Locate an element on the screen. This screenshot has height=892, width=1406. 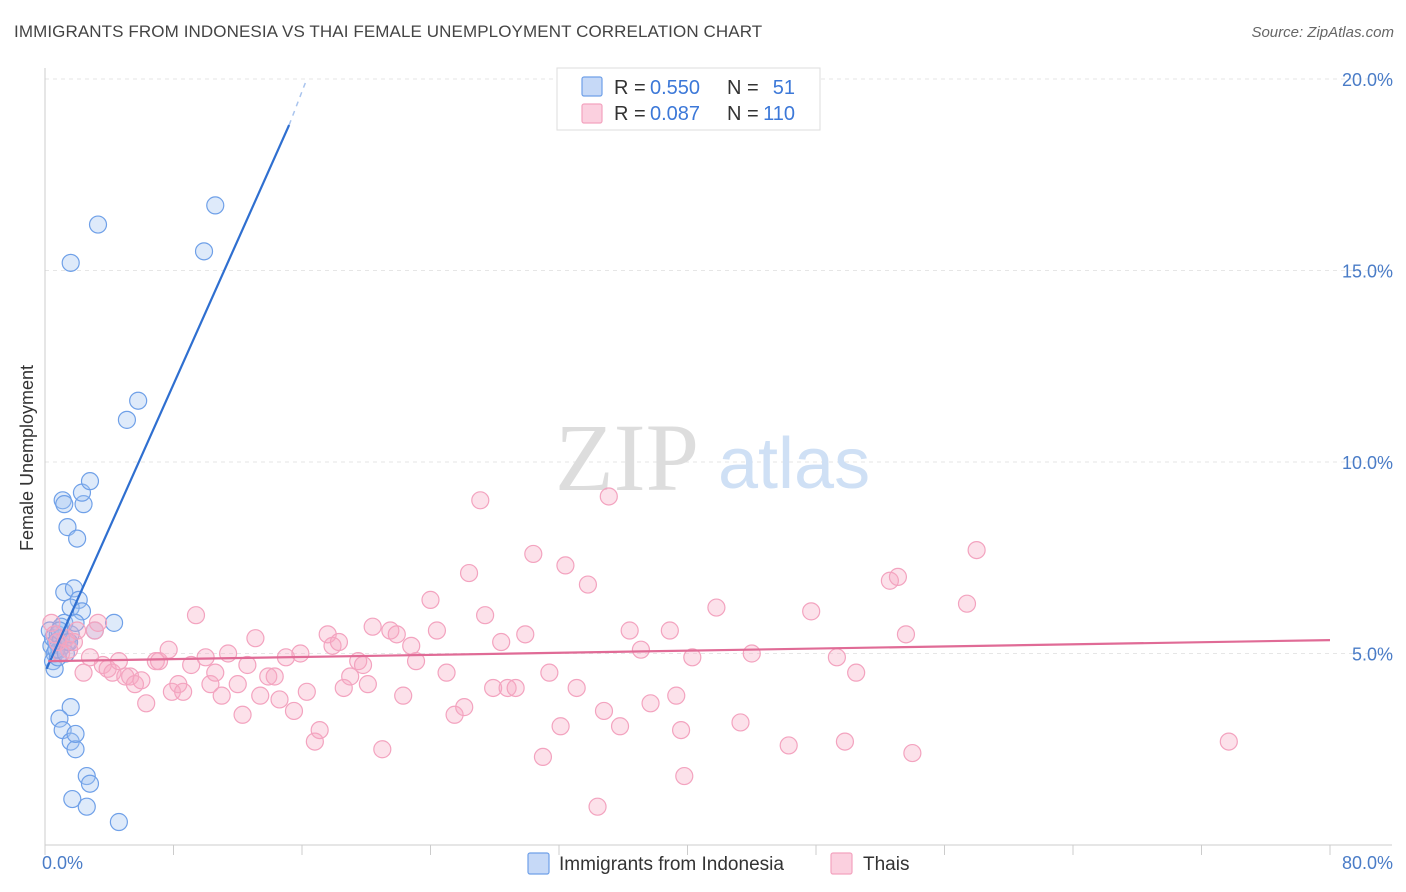
series-legend: Immigrants from Indonesia Thais is located at coordinates (718, 863).